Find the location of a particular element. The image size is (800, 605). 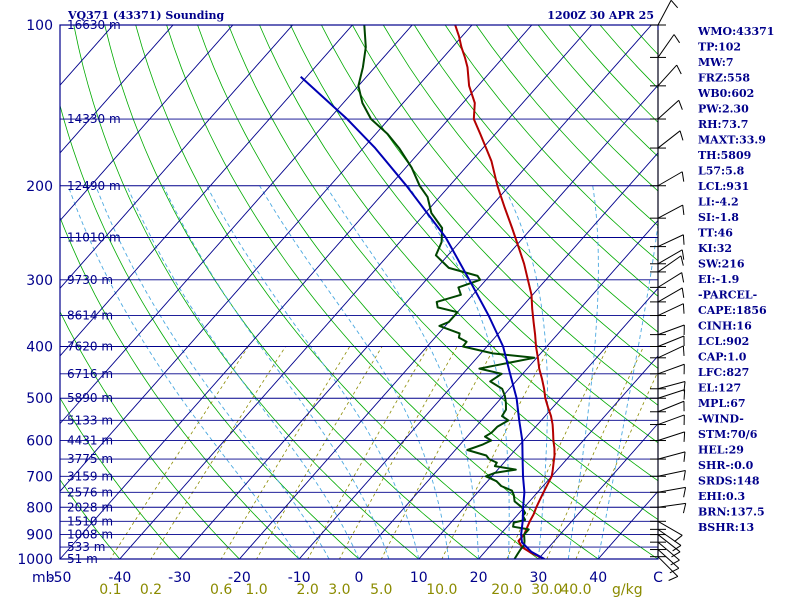

index-value: RH:73.7 is located at coordinates (723, 124).